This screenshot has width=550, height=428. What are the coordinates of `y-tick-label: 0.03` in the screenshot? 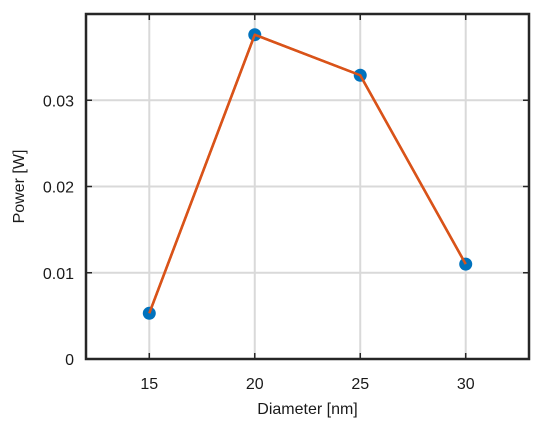 It's located at (58, 101).